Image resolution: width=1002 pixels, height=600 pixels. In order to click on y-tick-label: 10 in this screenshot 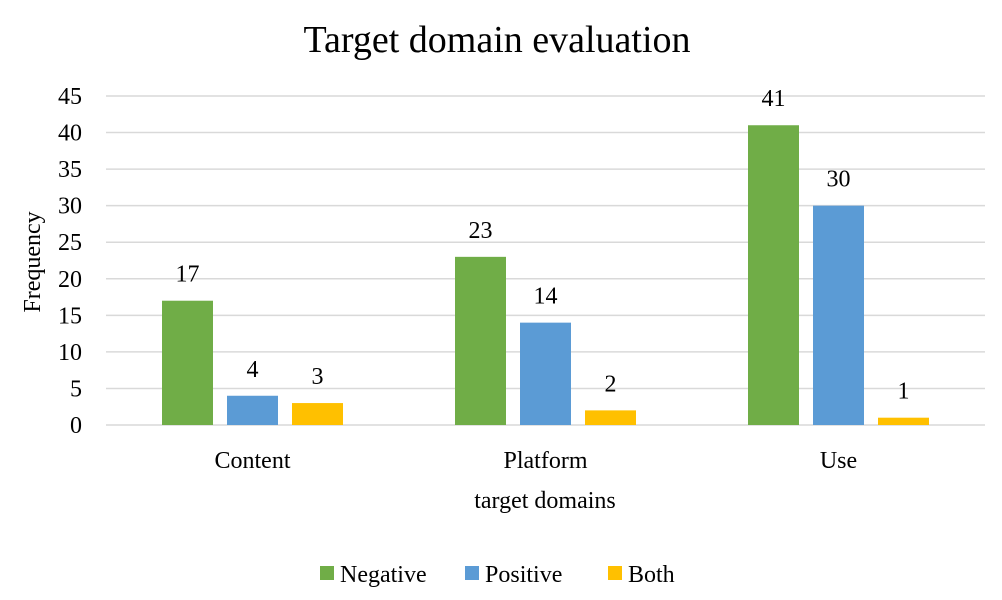, I will do `click(70, 353)`.